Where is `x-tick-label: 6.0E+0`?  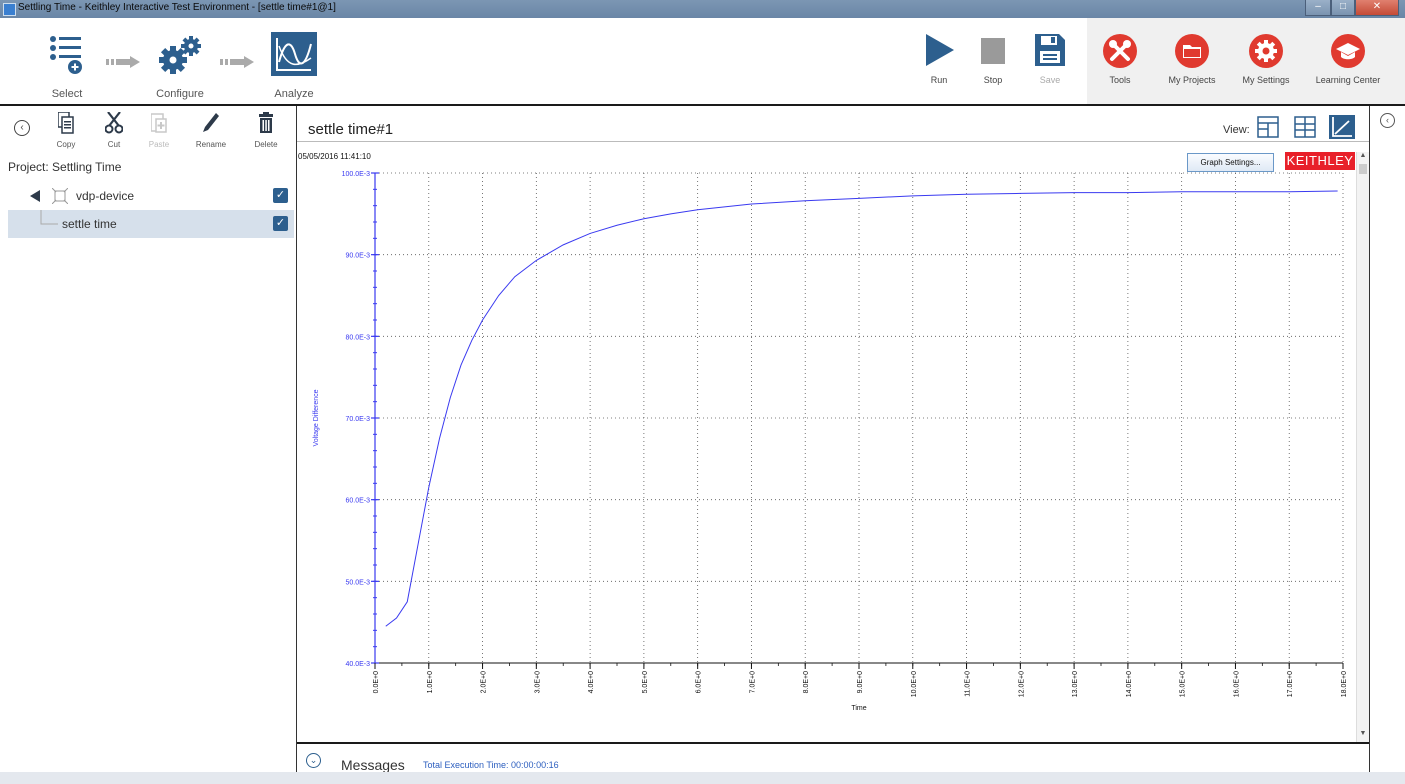
x-tick-label: 6.0E+0 is located at coordinates (699, 682).